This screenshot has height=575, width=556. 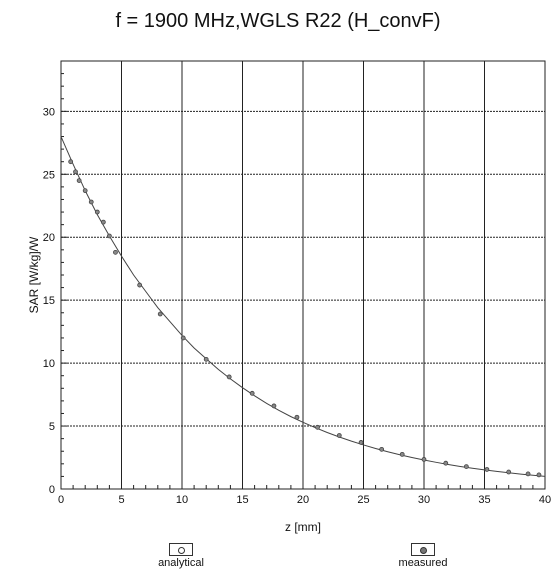 I want to click on x-tick-label: 0, so click(x=61, y=500).